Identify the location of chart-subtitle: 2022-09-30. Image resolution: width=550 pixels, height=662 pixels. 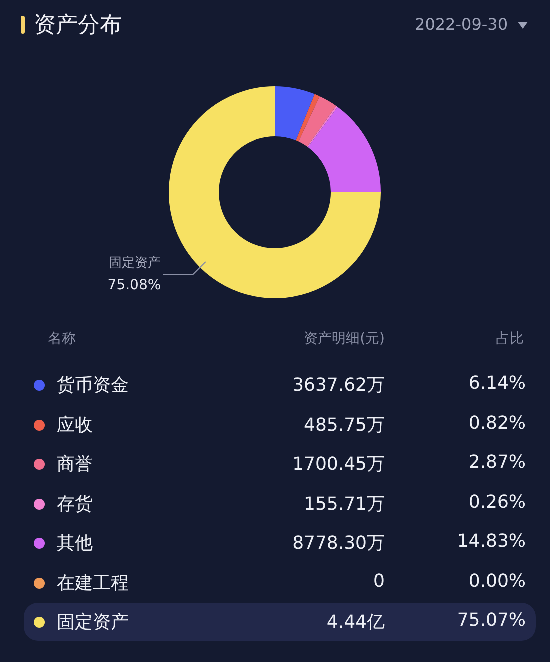
(461, 24).